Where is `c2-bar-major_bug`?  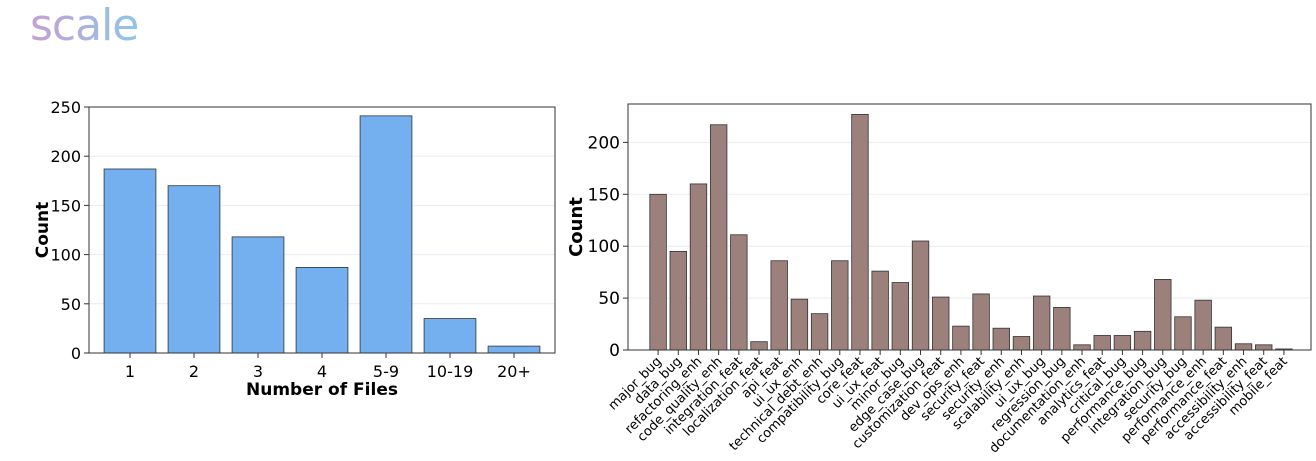
c2-bar-major_bug is located at coordinates (658, 272).